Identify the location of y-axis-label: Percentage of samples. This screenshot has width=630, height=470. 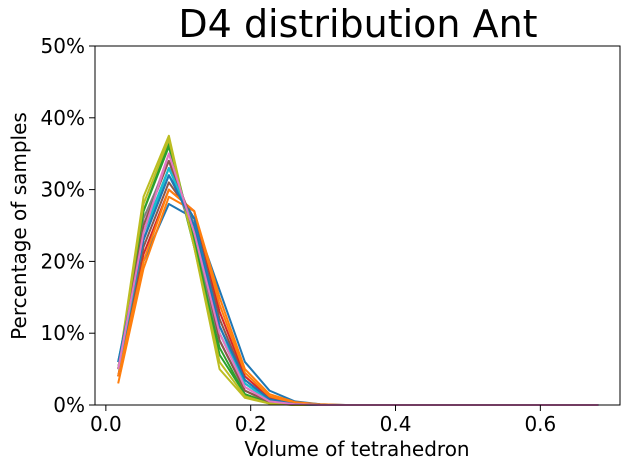
(19, 226).